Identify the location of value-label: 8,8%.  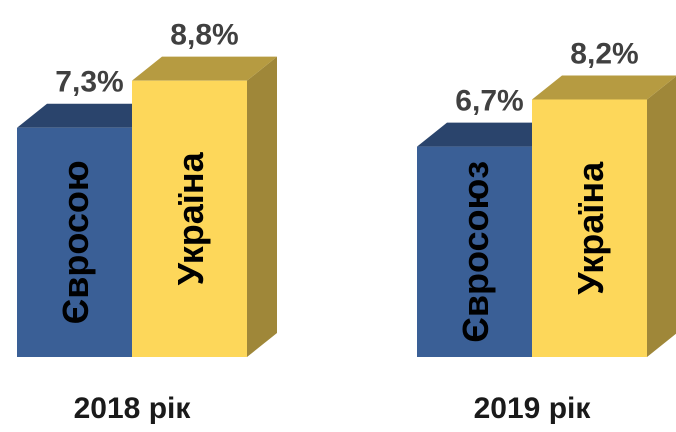
(204, 35).